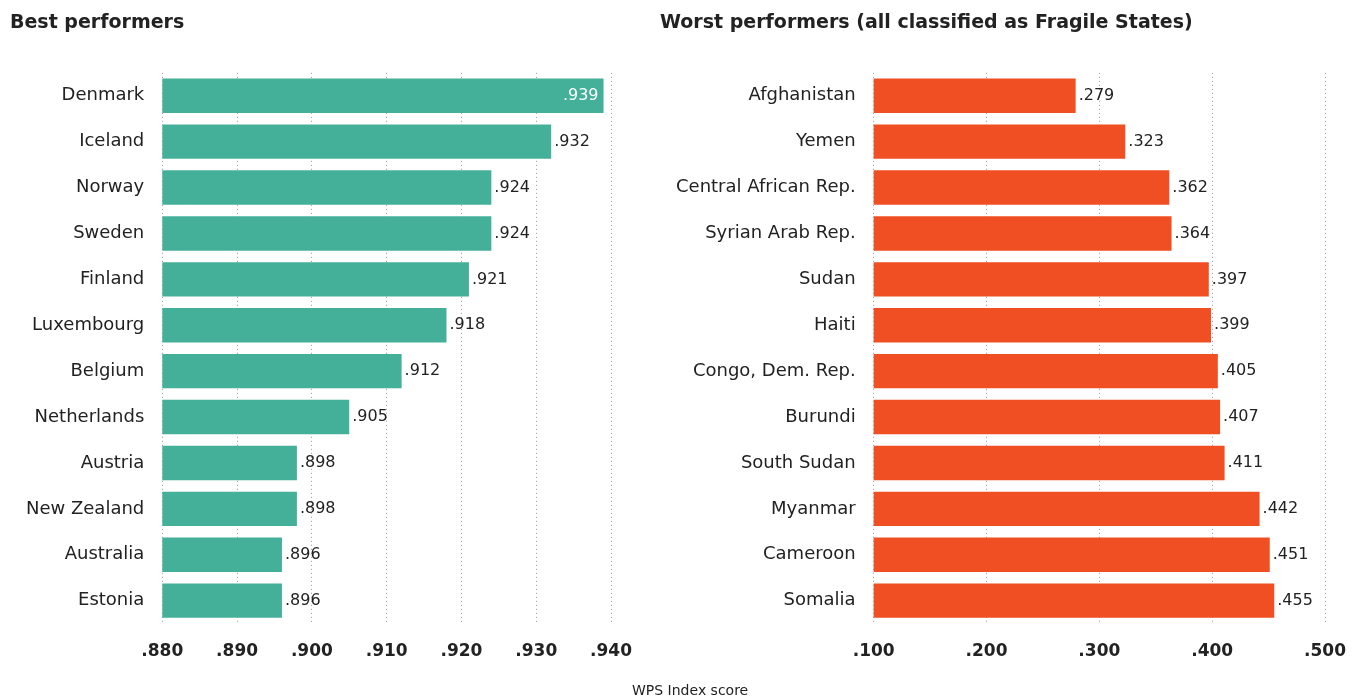 This screenshot has height=700, width=1364. I want to click on y-tick-label: Norway, so click(110, 186).